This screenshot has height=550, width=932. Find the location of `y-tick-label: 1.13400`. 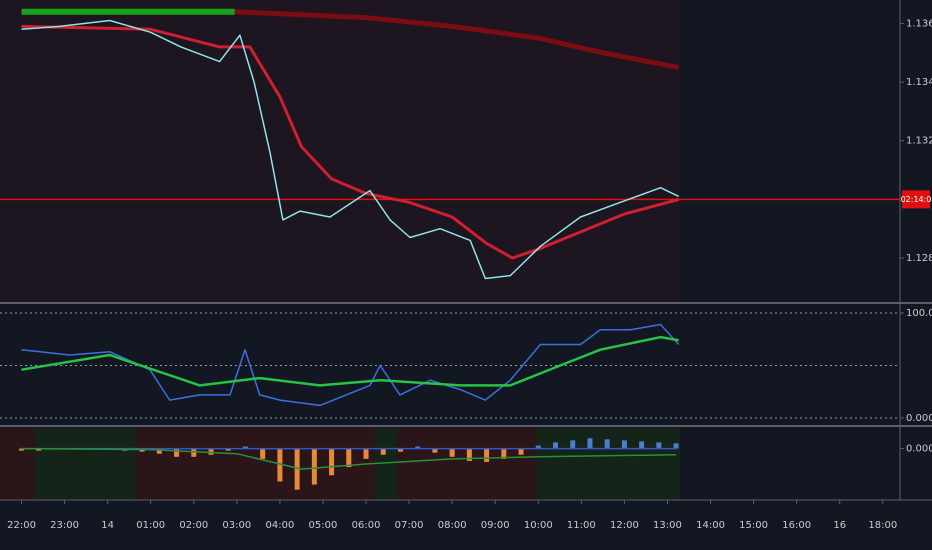

y-tick-label: 1.13400 is located at coordinates (919, 82).